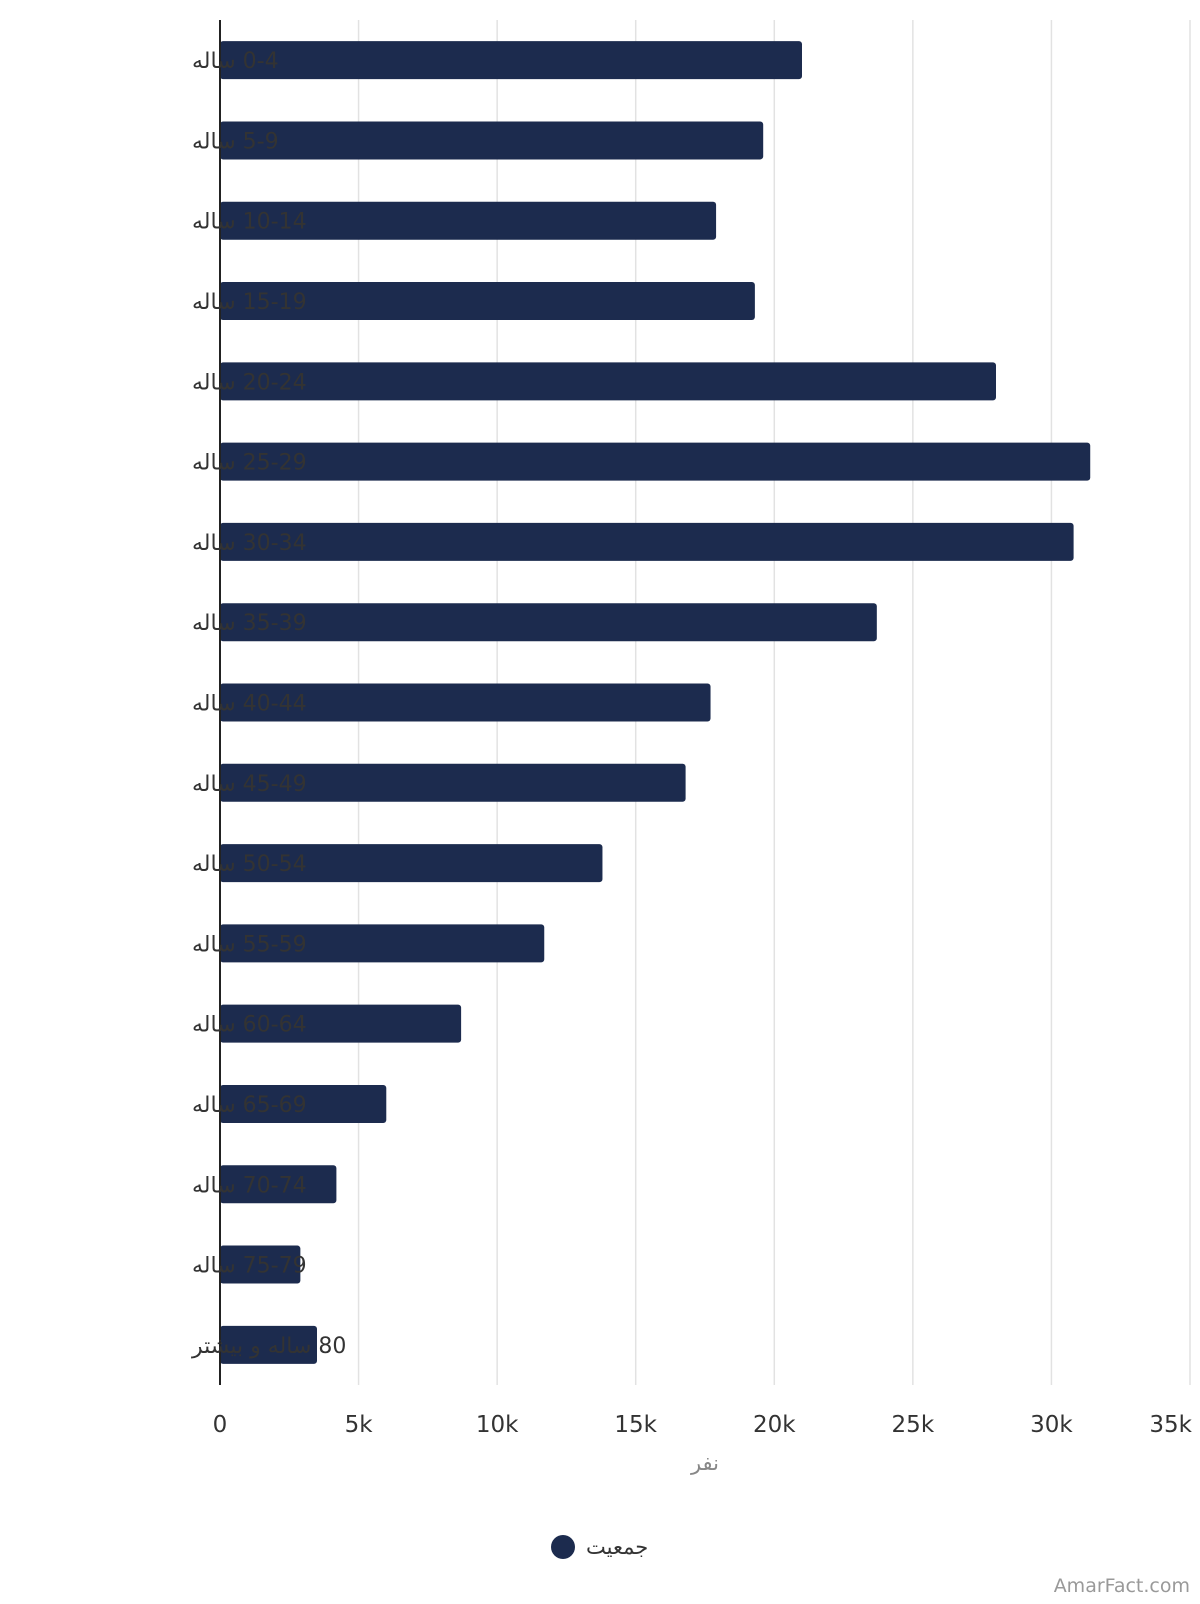 The image size is (1200, 1604). Describe the element at coordinates (235, 141) in the screenshot. I see `category-label: 5-9 ساله` at that location.